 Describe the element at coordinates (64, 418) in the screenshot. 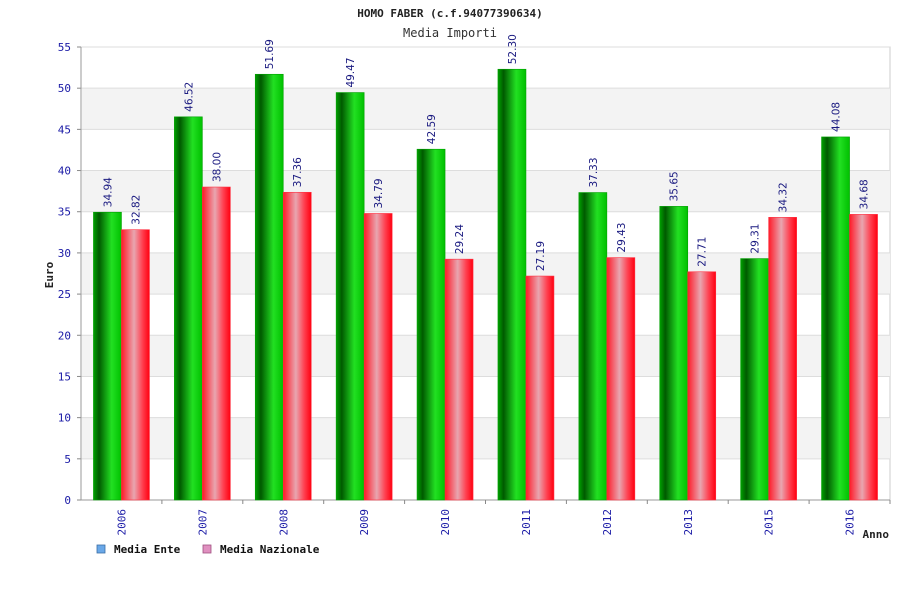

I see `y-tick-label: 10` at that location.